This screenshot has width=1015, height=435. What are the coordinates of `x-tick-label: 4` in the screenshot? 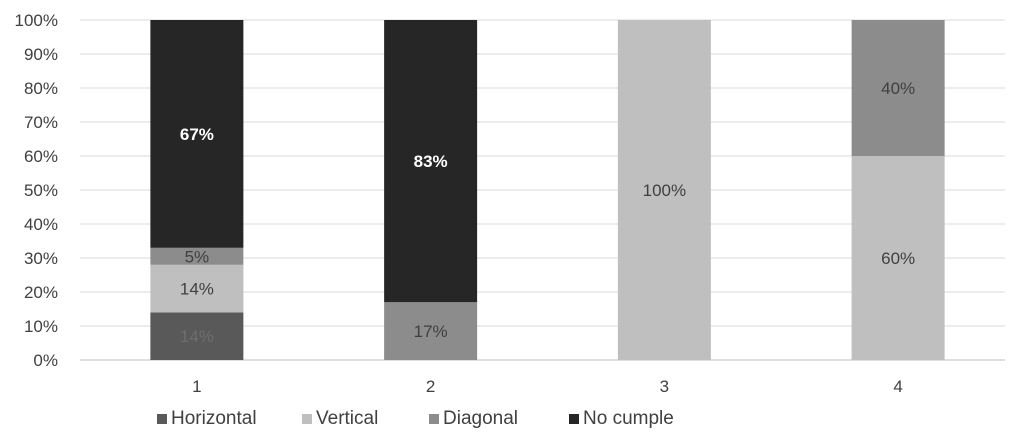 It's located at (897, 386).